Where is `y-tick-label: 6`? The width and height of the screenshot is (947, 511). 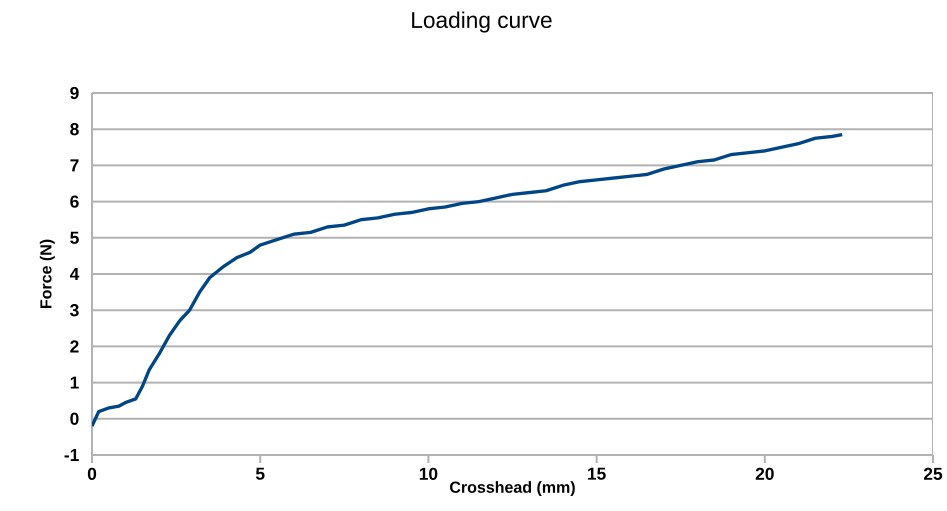 y-tick-label: 6 is located at coordinates (74, 201).